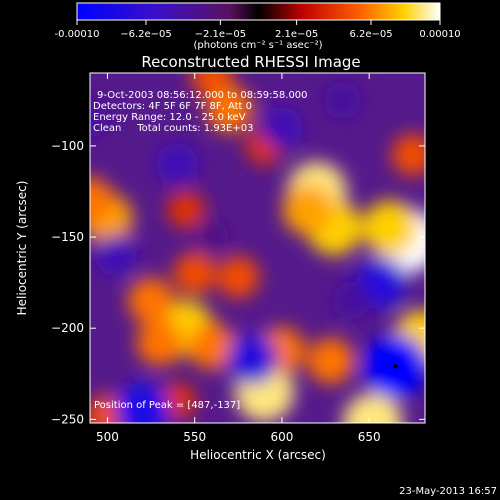  What do you see at coordinates (281, 437) in the screenshot?
I see `x-tick-label: 600` at bounding box center [281, 437].